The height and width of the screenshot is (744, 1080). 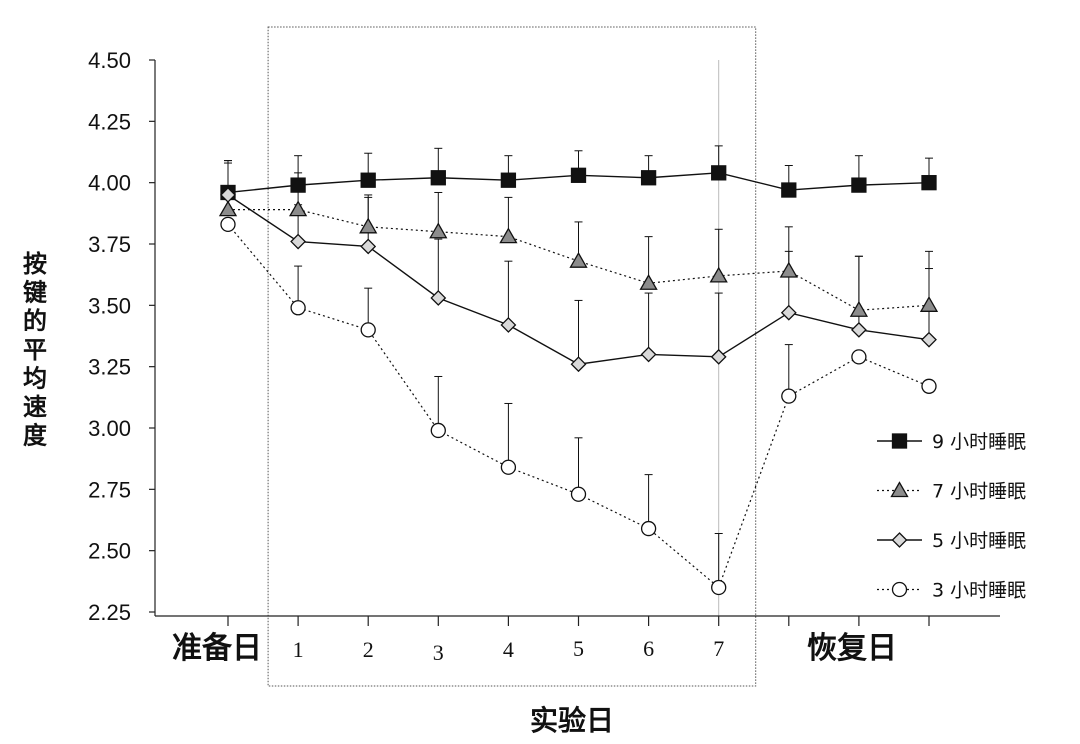 What do you see at coordinates (35, 293) in the screenshot?
I see `y-axis-label-char: 键` at bounding box center [35, 293].